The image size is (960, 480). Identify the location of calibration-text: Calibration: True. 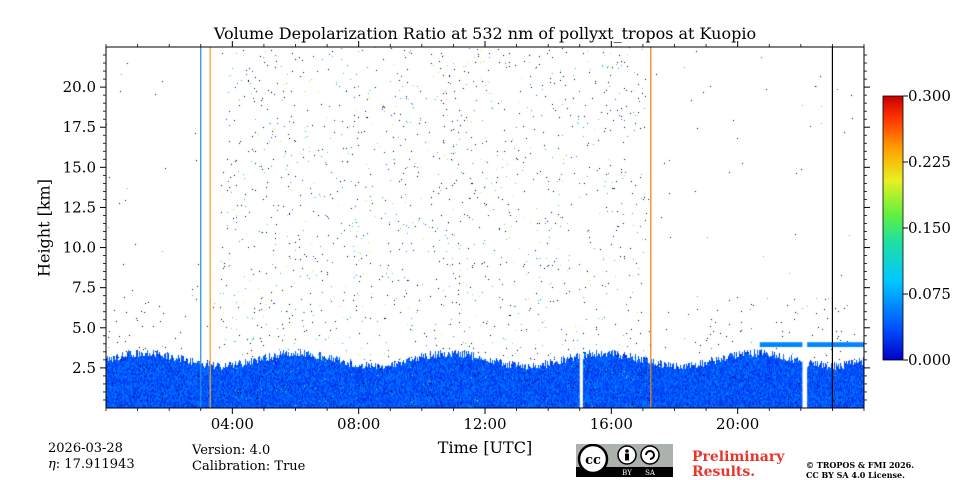
(249, 466).